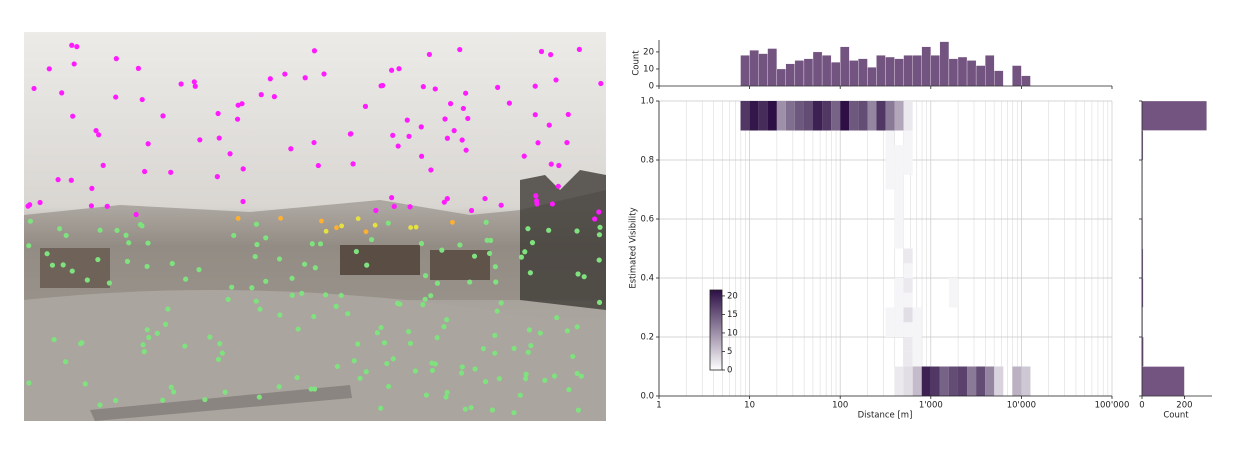  What do you see at coordinates (647, 102) in the screenshot?
I see `y-tick-label: 1.0` at bounding box center [647, 102].